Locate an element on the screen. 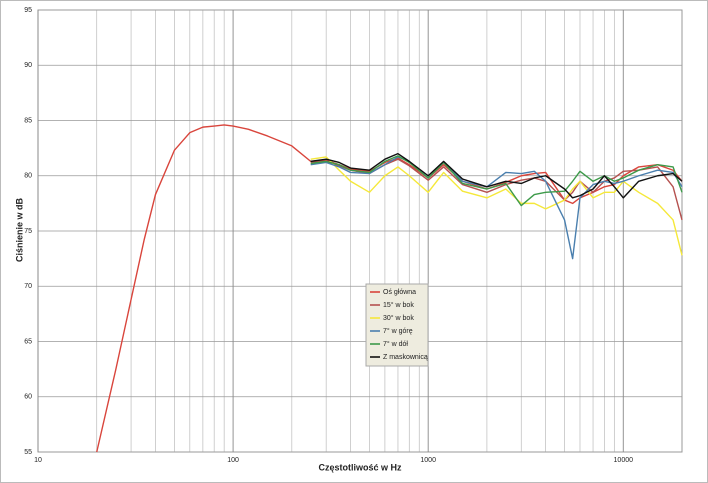 Image resolution: width=708 pixels, height=483 pixels. y-tick-label: 65 is located at coordinates (28, 341).